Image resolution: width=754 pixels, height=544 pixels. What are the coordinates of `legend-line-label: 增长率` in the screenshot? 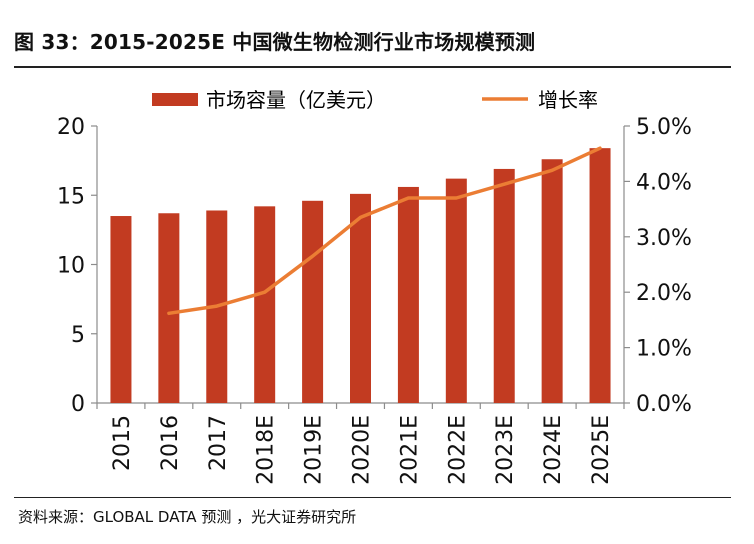 It's located at (568, 100).